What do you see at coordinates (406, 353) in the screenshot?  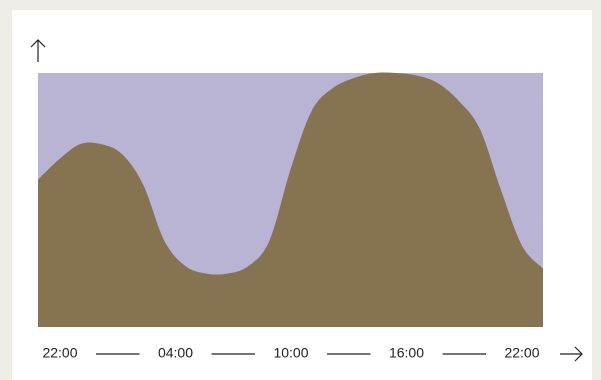 I see `x-tick-label: 16:00` at bounding box center [406, 353].